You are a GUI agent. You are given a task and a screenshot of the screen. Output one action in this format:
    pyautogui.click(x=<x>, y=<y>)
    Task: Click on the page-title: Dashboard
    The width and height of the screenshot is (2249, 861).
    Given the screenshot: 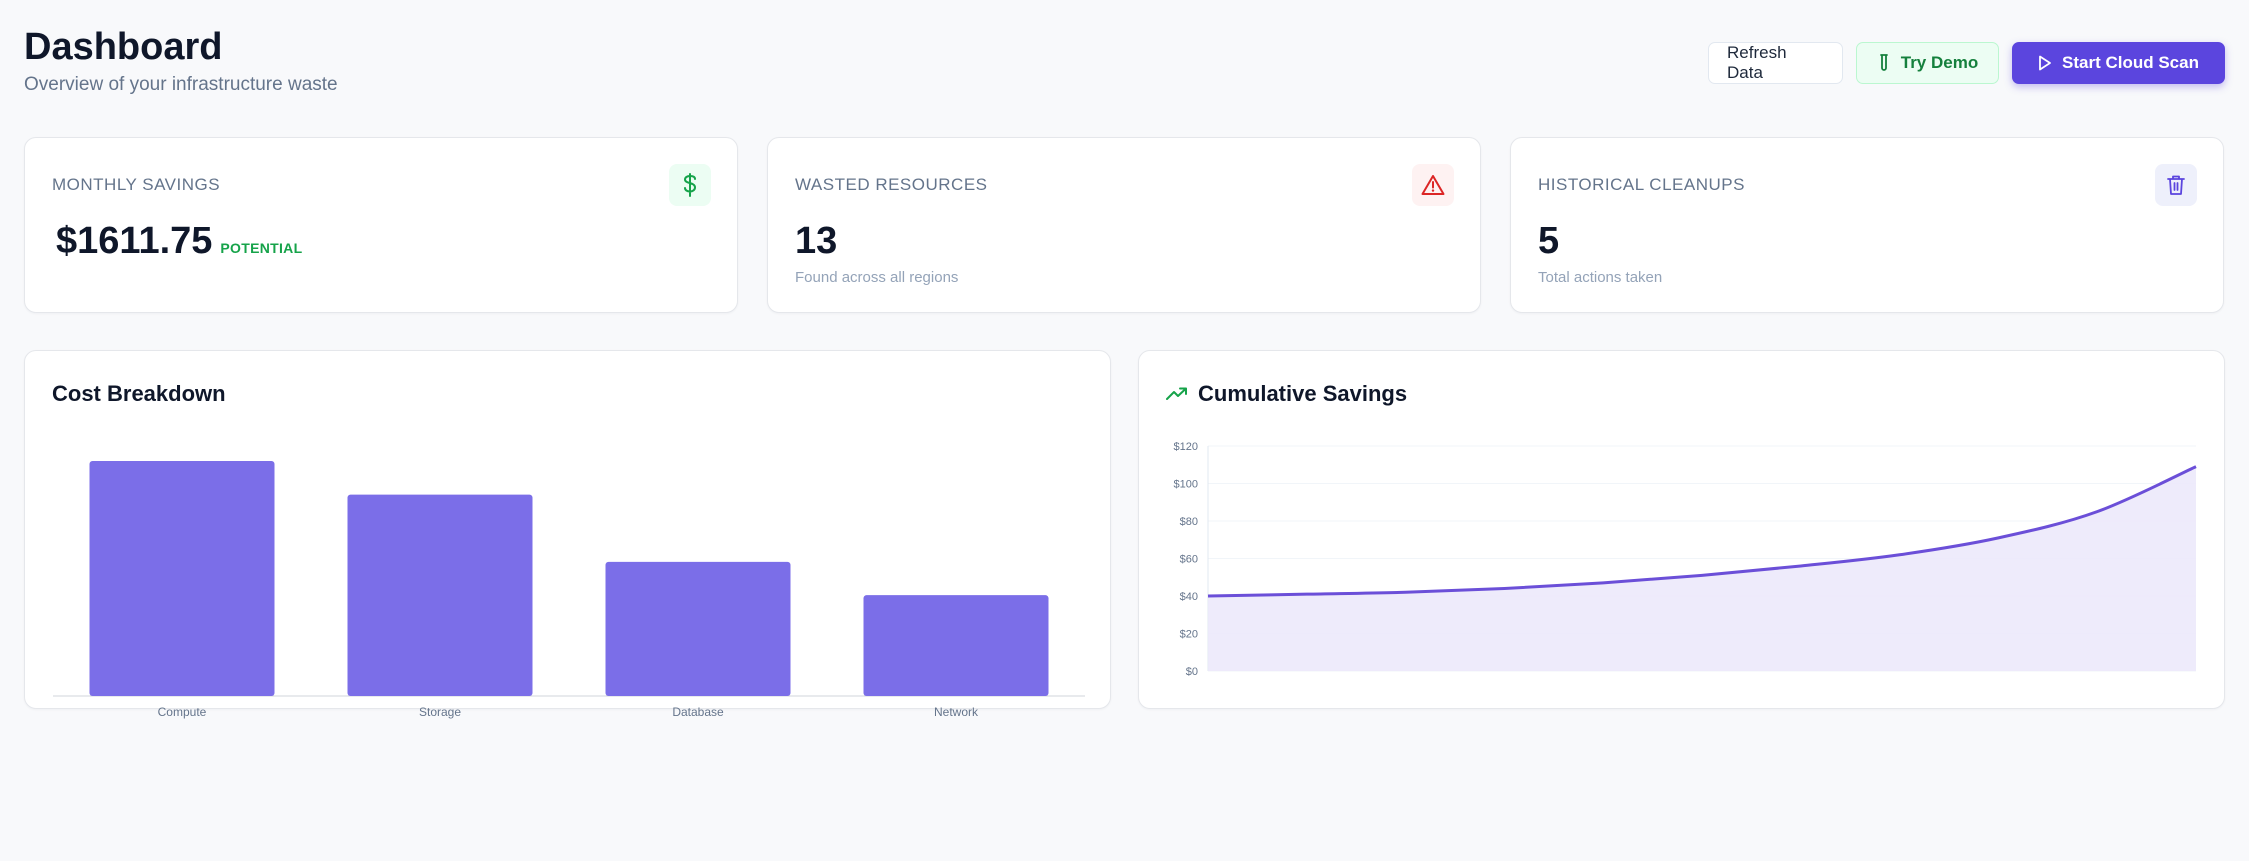 What is the action you would take?
    pyautogui.click(x=123, y=47)
    